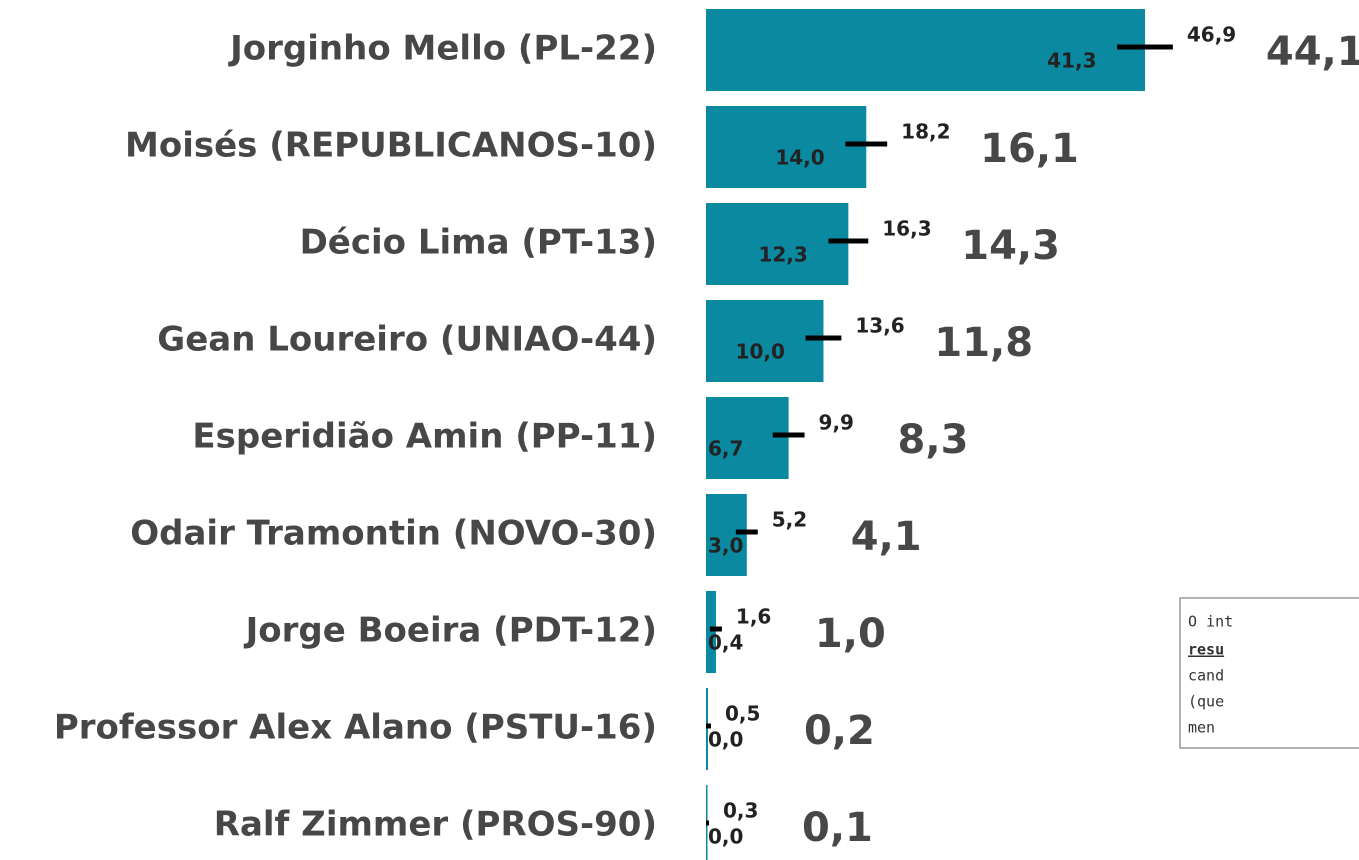 The height and width of the screenshot is (860, 1359). I want to click on lower-label: 14,0, so click(799, 158).